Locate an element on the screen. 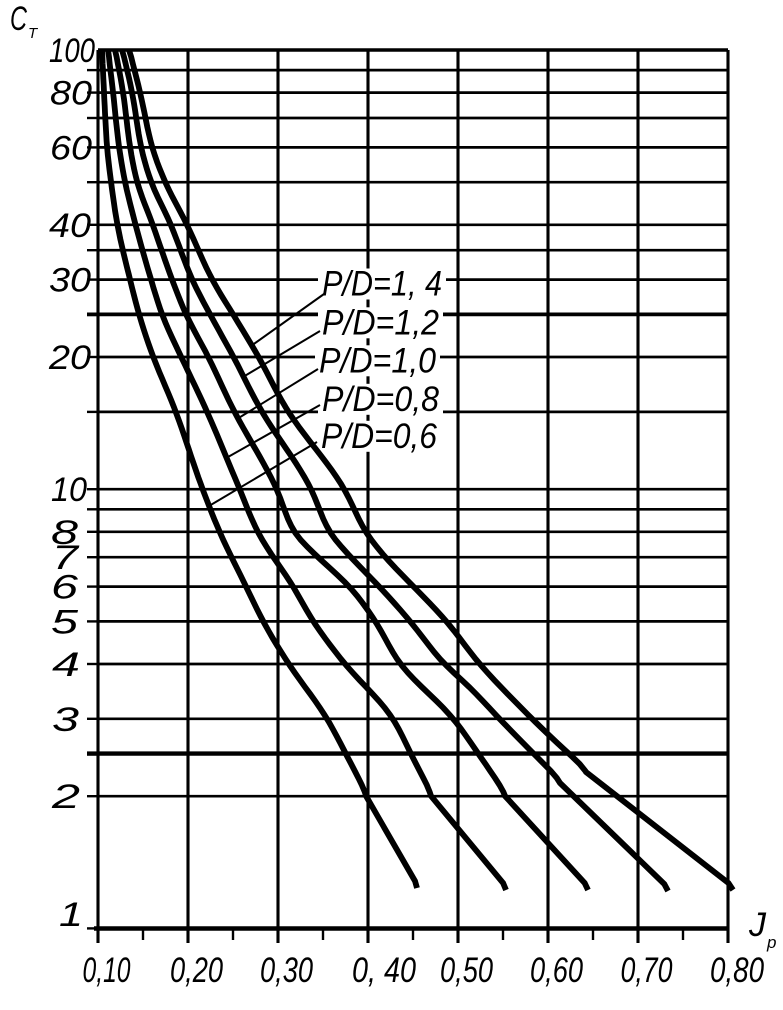  svg-text: 60 is located at coordinates (71, 148).